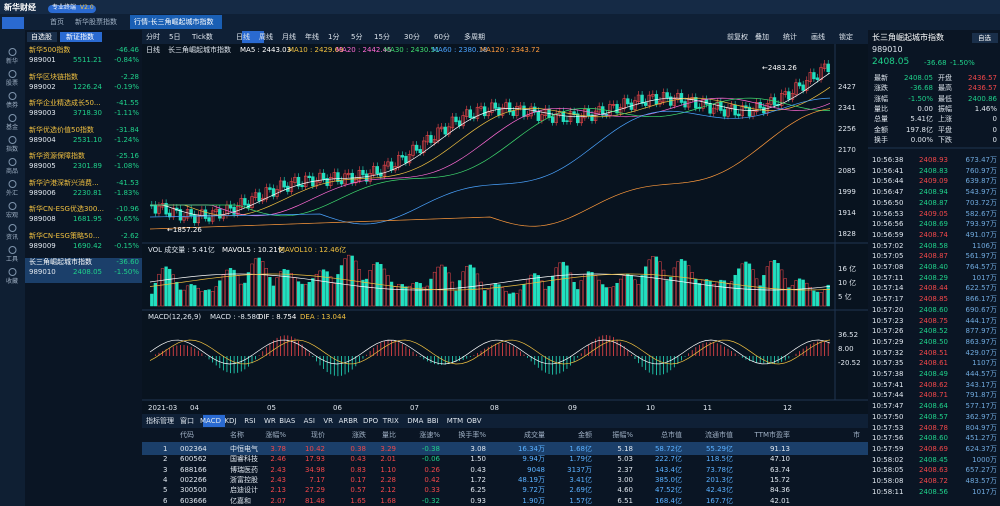 The image size is (1000, 506). Describe the element at coordinates (12, 215) in the screenshot. I see `nav-item: 宏观` at that location.